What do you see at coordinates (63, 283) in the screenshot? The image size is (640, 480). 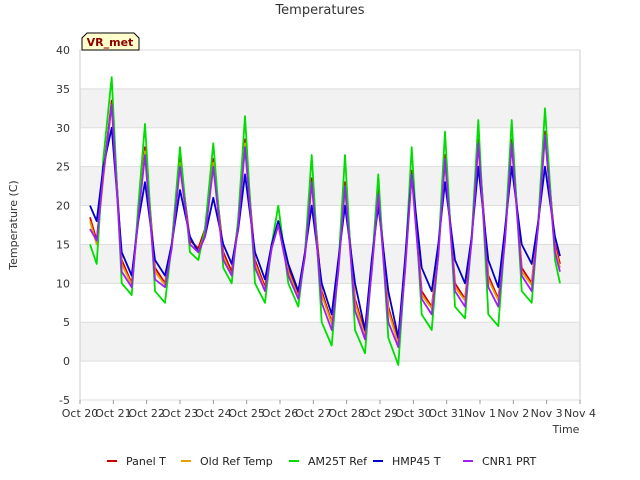 I see `y-tick-label: 10` at bounding box center [63, 283].